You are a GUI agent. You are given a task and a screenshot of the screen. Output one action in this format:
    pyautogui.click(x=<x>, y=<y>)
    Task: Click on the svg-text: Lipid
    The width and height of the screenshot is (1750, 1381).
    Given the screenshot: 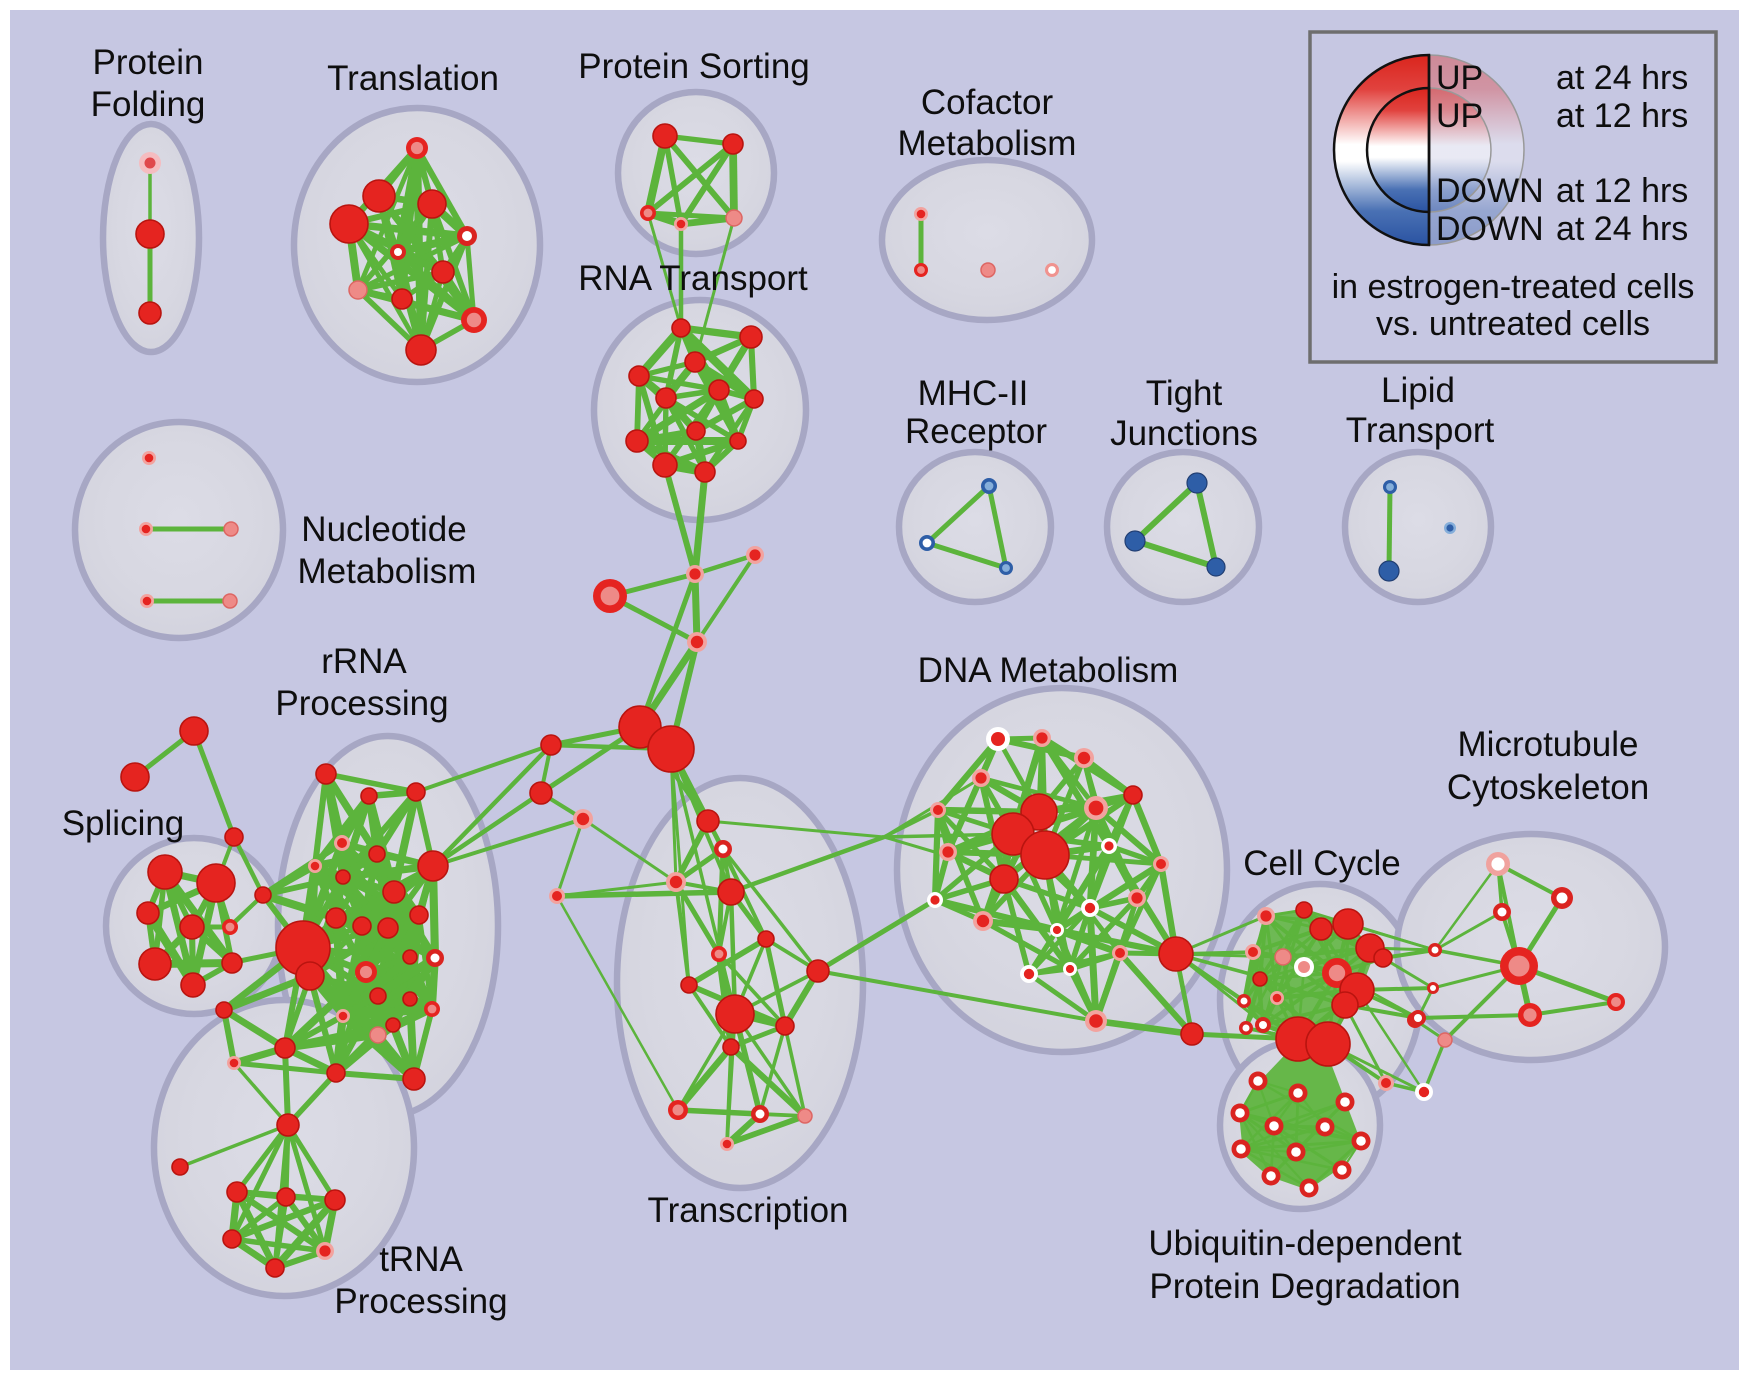 What is the action you would take?
    pyautogui.click(x=1418, y=390)
    